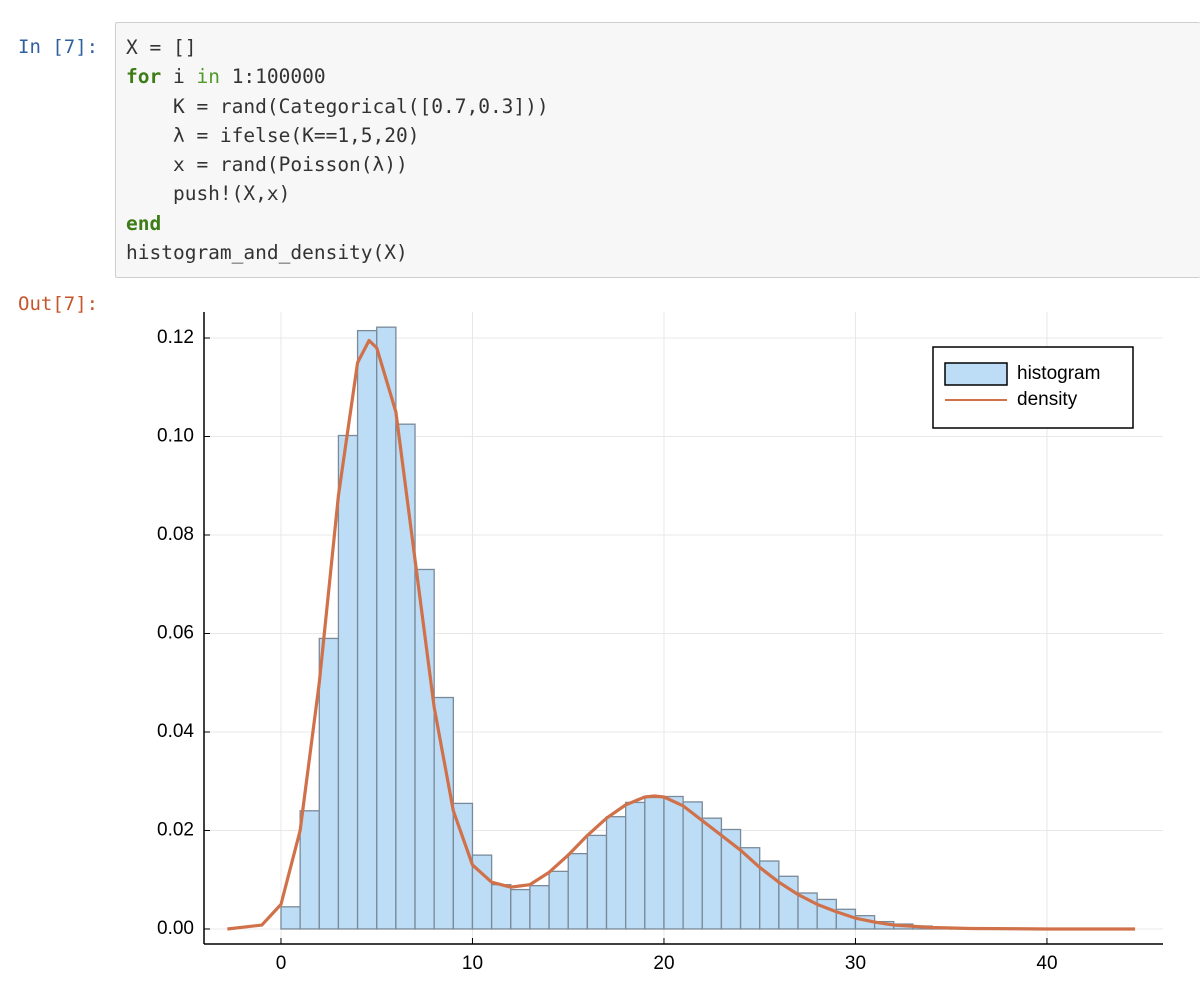 The image size is (1200, 1006). What do you see at coordinates (855, 963) in the screenshot?
I see `x-tick-label: 30` at bounding box center [855, 963].